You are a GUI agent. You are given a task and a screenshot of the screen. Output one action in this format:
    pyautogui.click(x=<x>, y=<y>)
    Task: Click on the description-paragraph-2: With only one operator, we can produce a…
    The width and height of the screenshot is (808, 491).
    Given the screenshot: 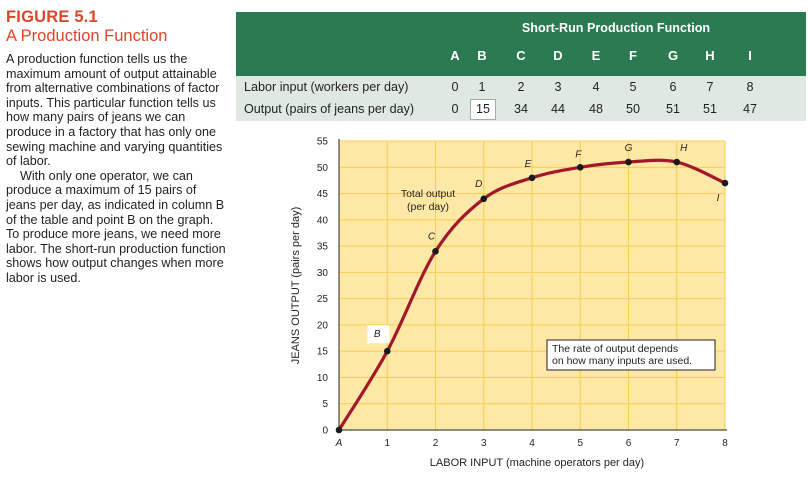 What is the action you would take?
    pyautogui.click(x=116, y=226)
    